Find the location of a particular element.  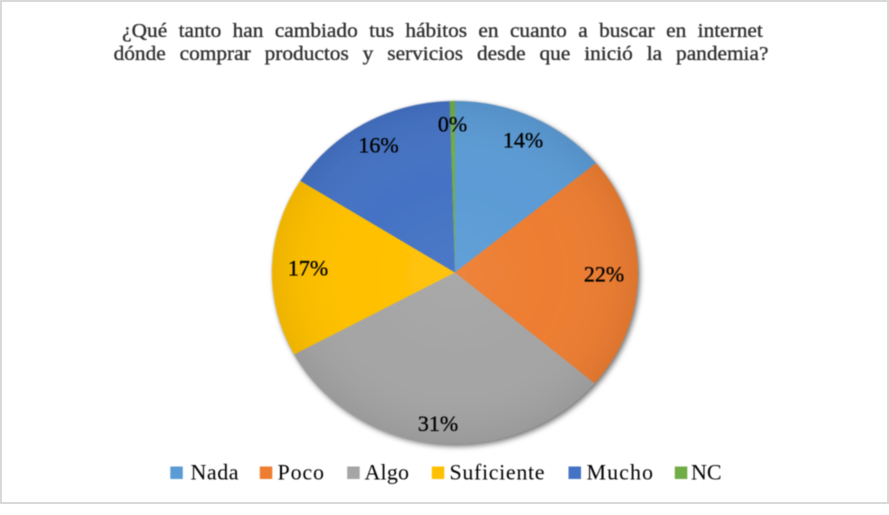

svg-text: NC is located at coordinates (706, 472).